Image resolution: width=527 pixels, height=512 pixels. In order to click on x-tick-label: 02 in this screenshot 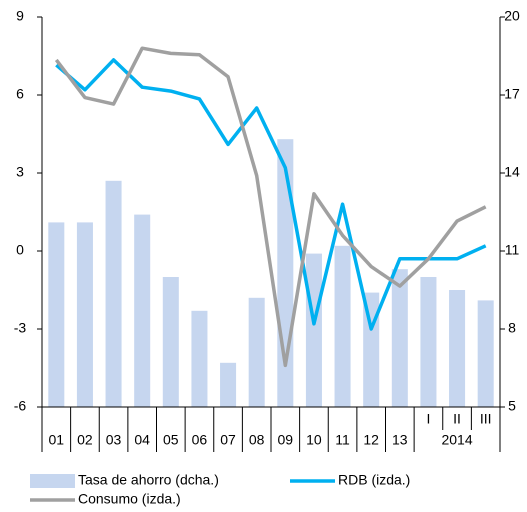, I will do `click(85, 440)`.